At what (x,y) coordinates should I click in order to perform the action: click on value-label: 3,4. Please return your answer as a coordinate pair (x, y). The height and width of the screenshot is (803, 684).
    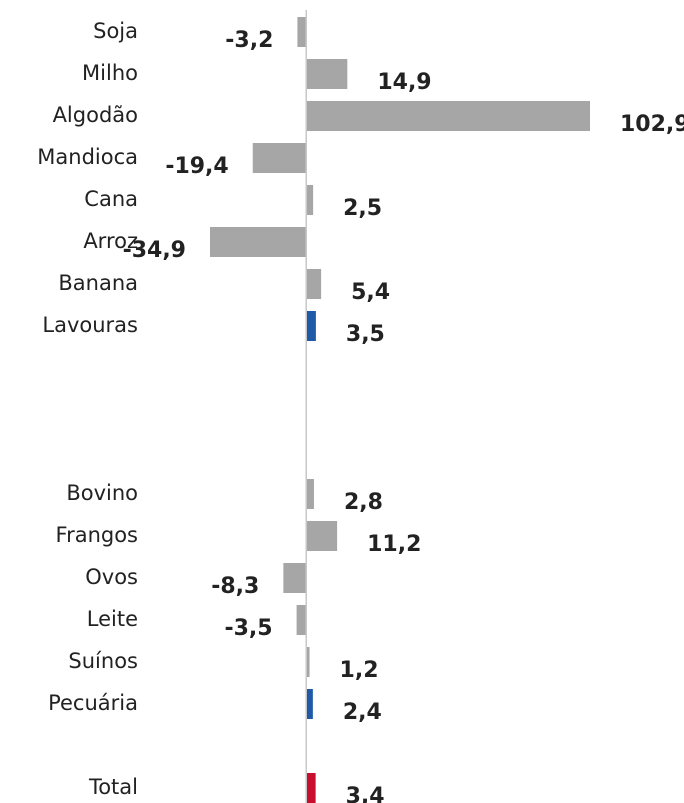
    Looking at the image, I should click on (365, 793).